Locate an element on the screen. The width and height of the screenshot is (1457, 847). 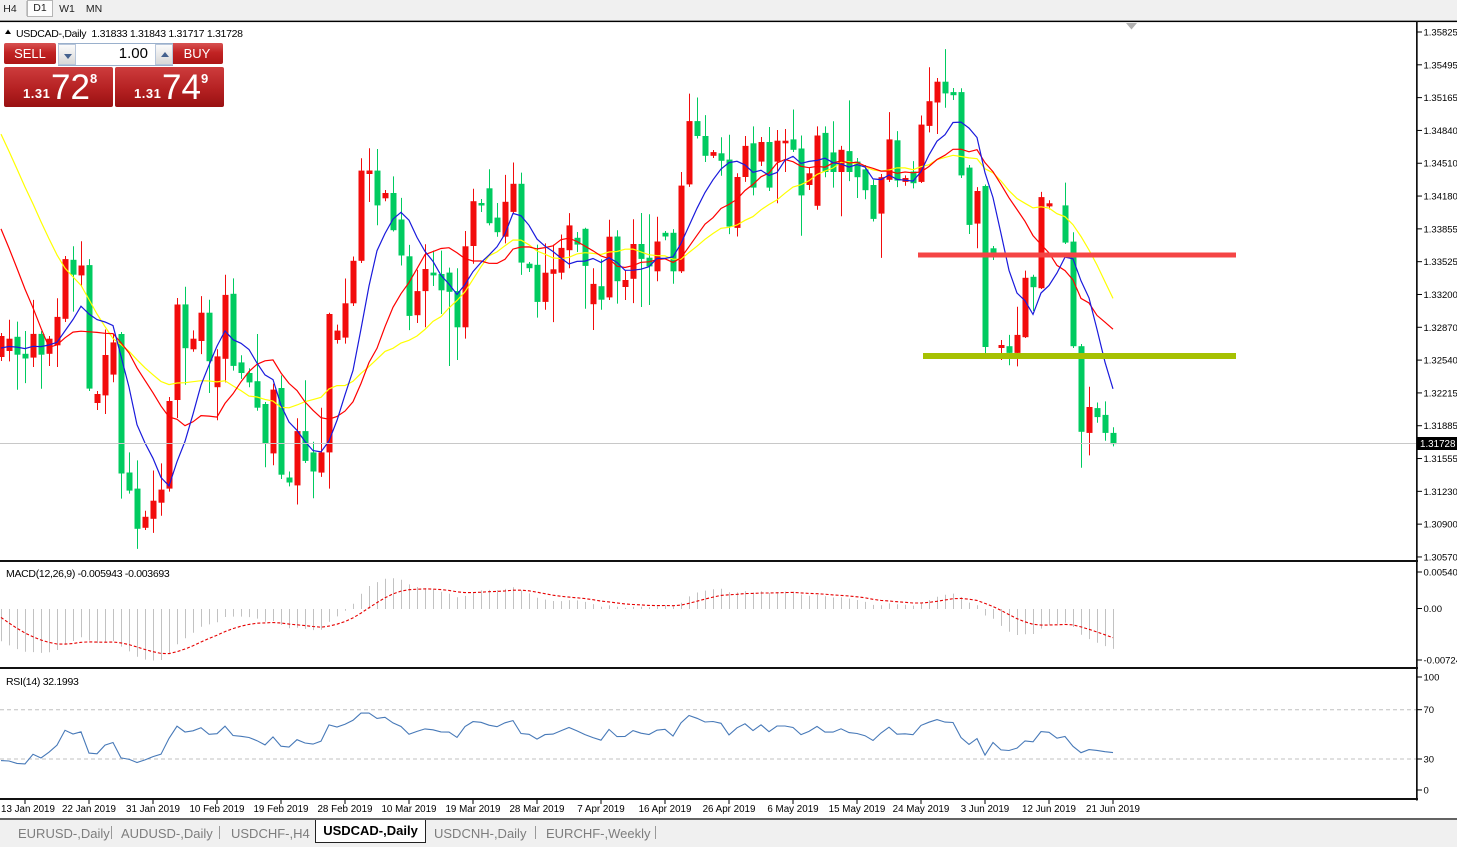
svg-text: 19 Mar 2019 is located at coordinates (472, 809).